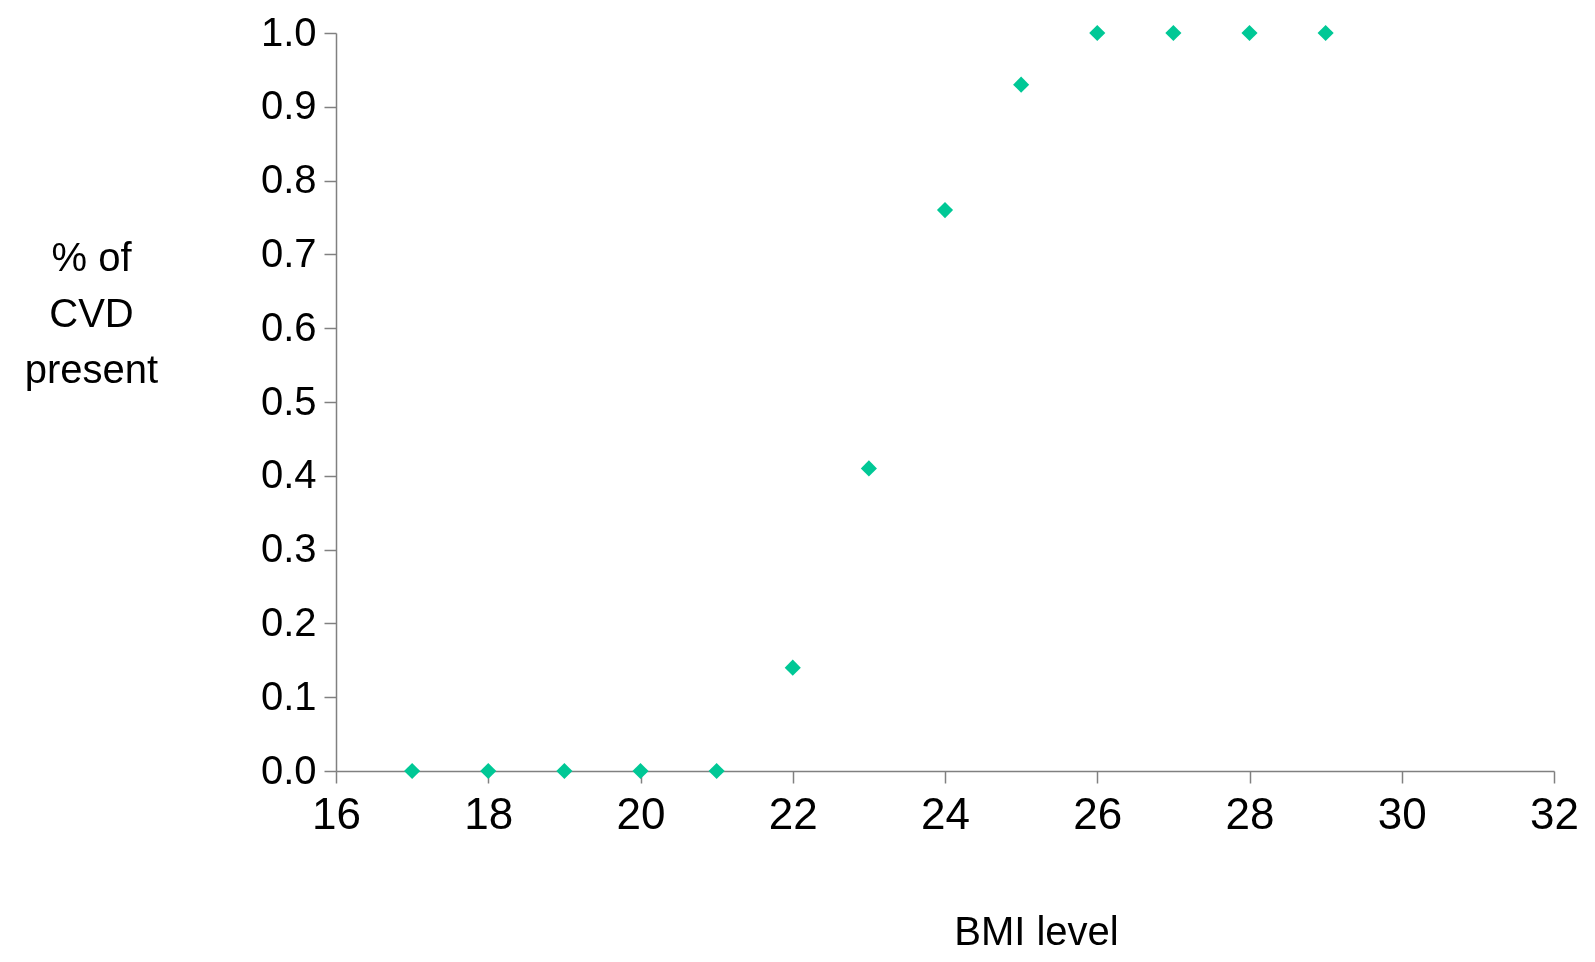 This screenshot has height=962, width=1595. Describe the element at coordinates (1036, 930) in the screenshot. I see `x-axis-title: BMI level` at that location.